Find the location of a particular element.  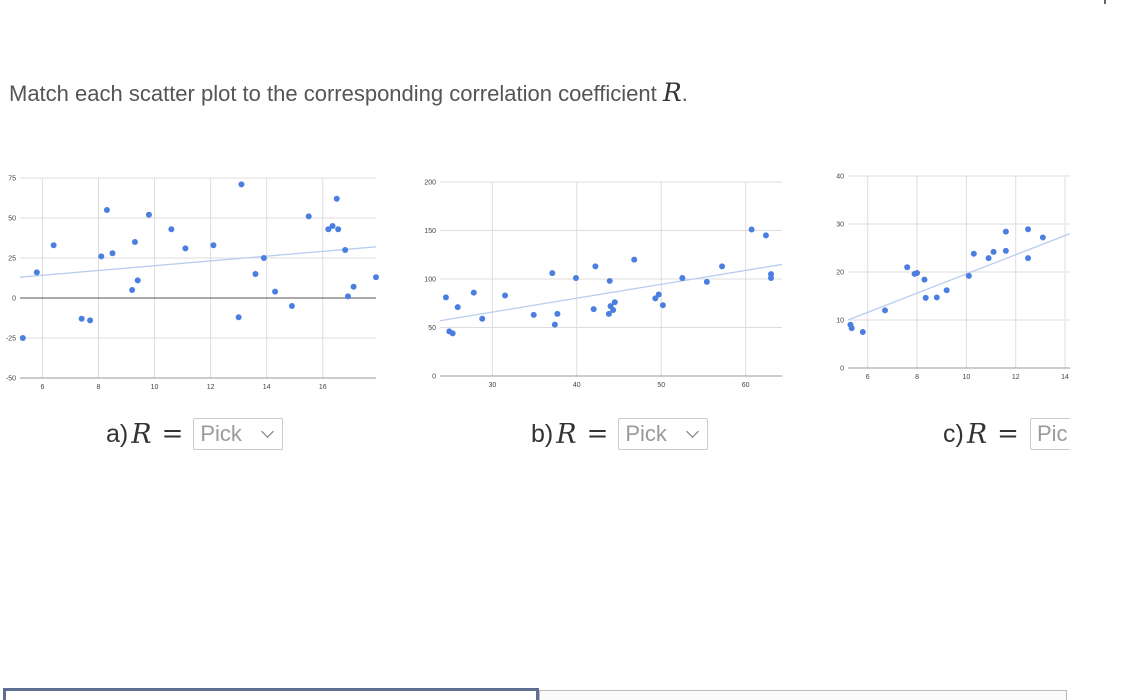

x-tick-label: 40 is located at coordinates (577, 385).